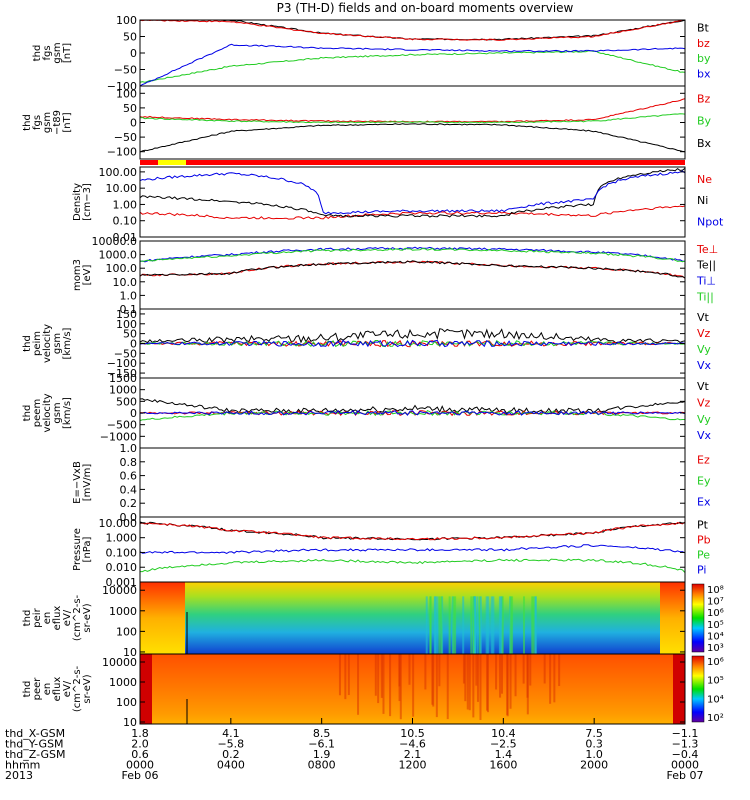  I want to click on y-tick-label: 1000, so click(123, 611).